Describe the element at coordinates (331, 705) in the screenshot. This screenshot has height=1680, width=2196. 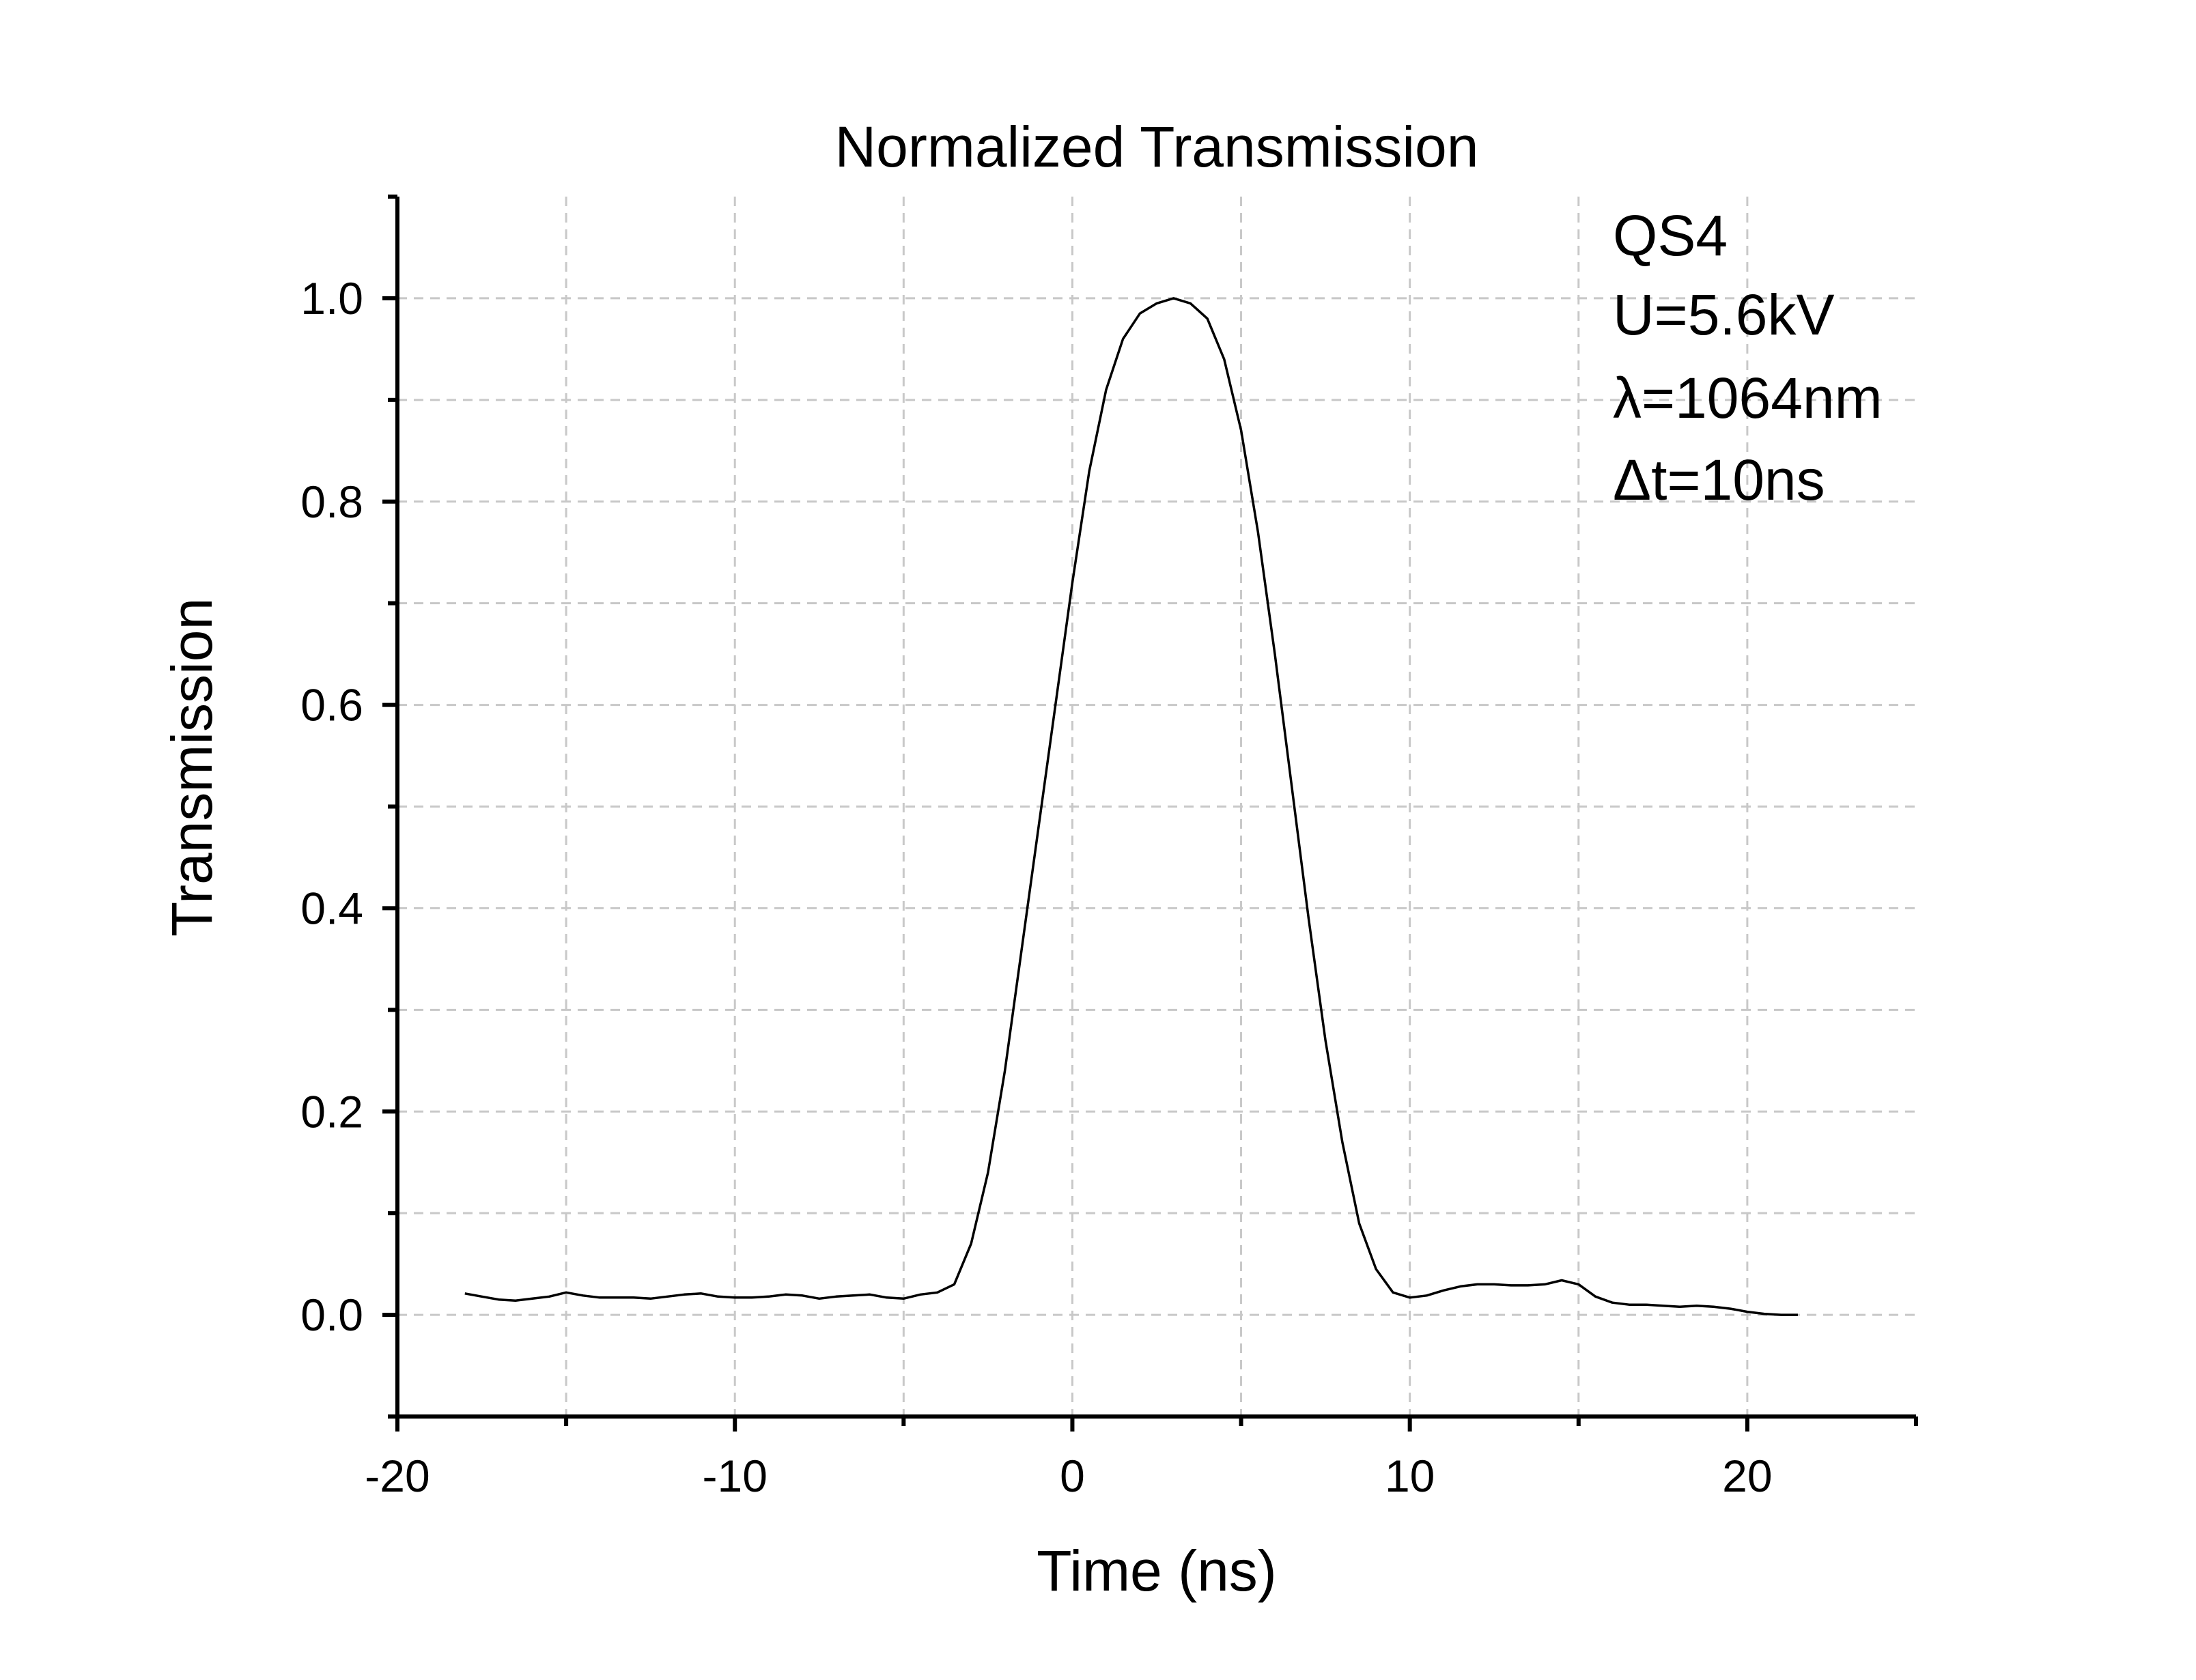
I see `y-tick-label: 0.6` at that location.